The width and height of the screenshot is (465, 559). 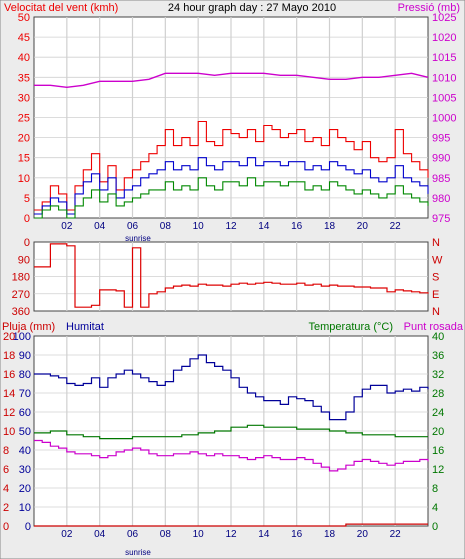 What do you see at coordinates (330, 534) in the screenshot?
I see `hour-tick-bottom: 18` at bounding box center [330, 534].